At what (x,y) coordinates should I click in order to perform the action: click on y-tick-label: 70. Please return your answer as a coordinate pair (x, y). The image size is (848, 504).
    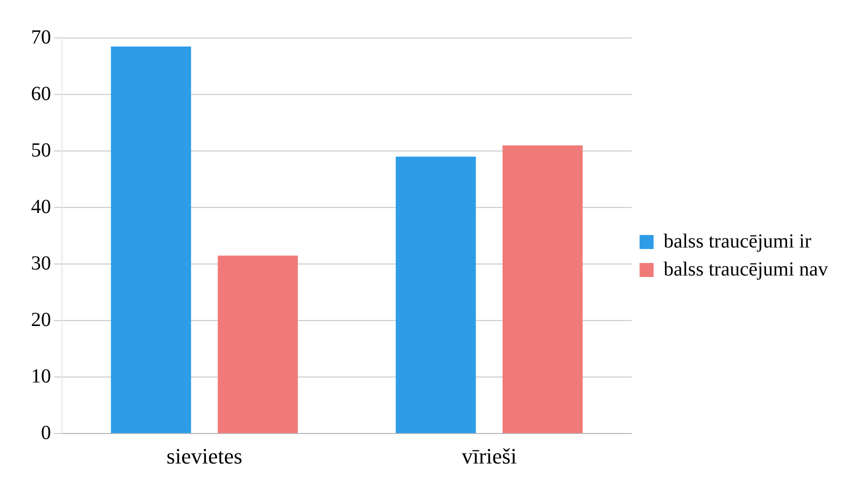
    Looking at the image, I should click on (41, 37).